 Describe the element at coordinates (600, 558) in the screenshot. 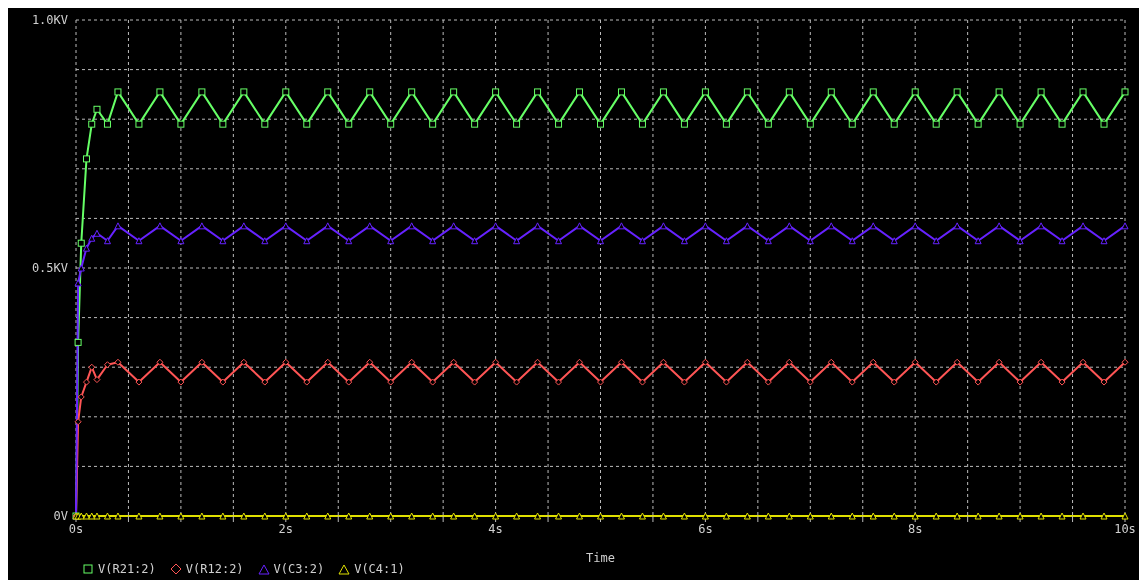

I see `x-axis-title: Time` at that location.